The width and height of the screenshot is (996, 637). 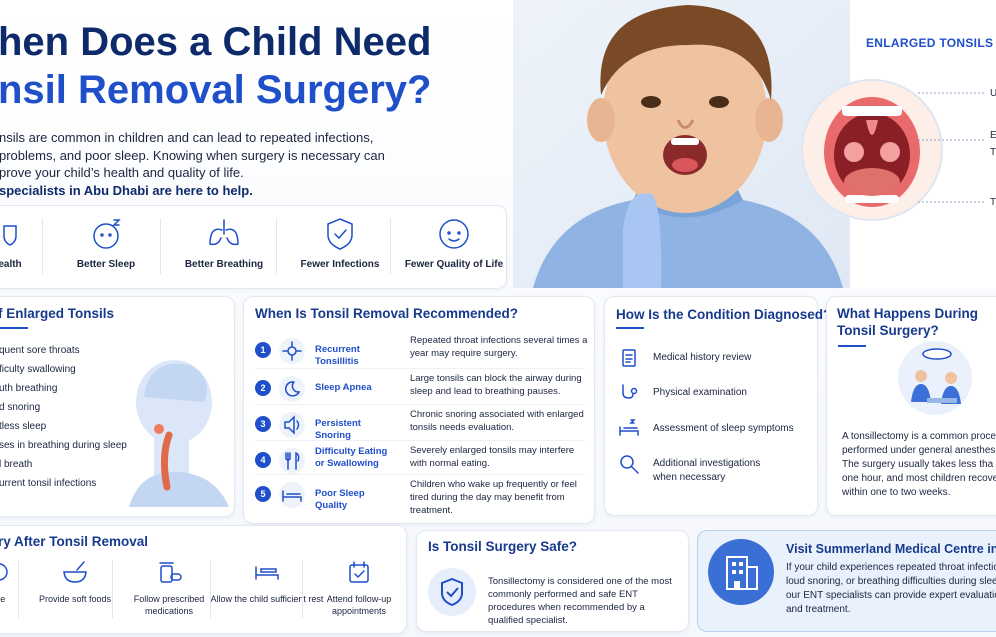 I want to click on item-number: 1, so click(x=263, y=350).